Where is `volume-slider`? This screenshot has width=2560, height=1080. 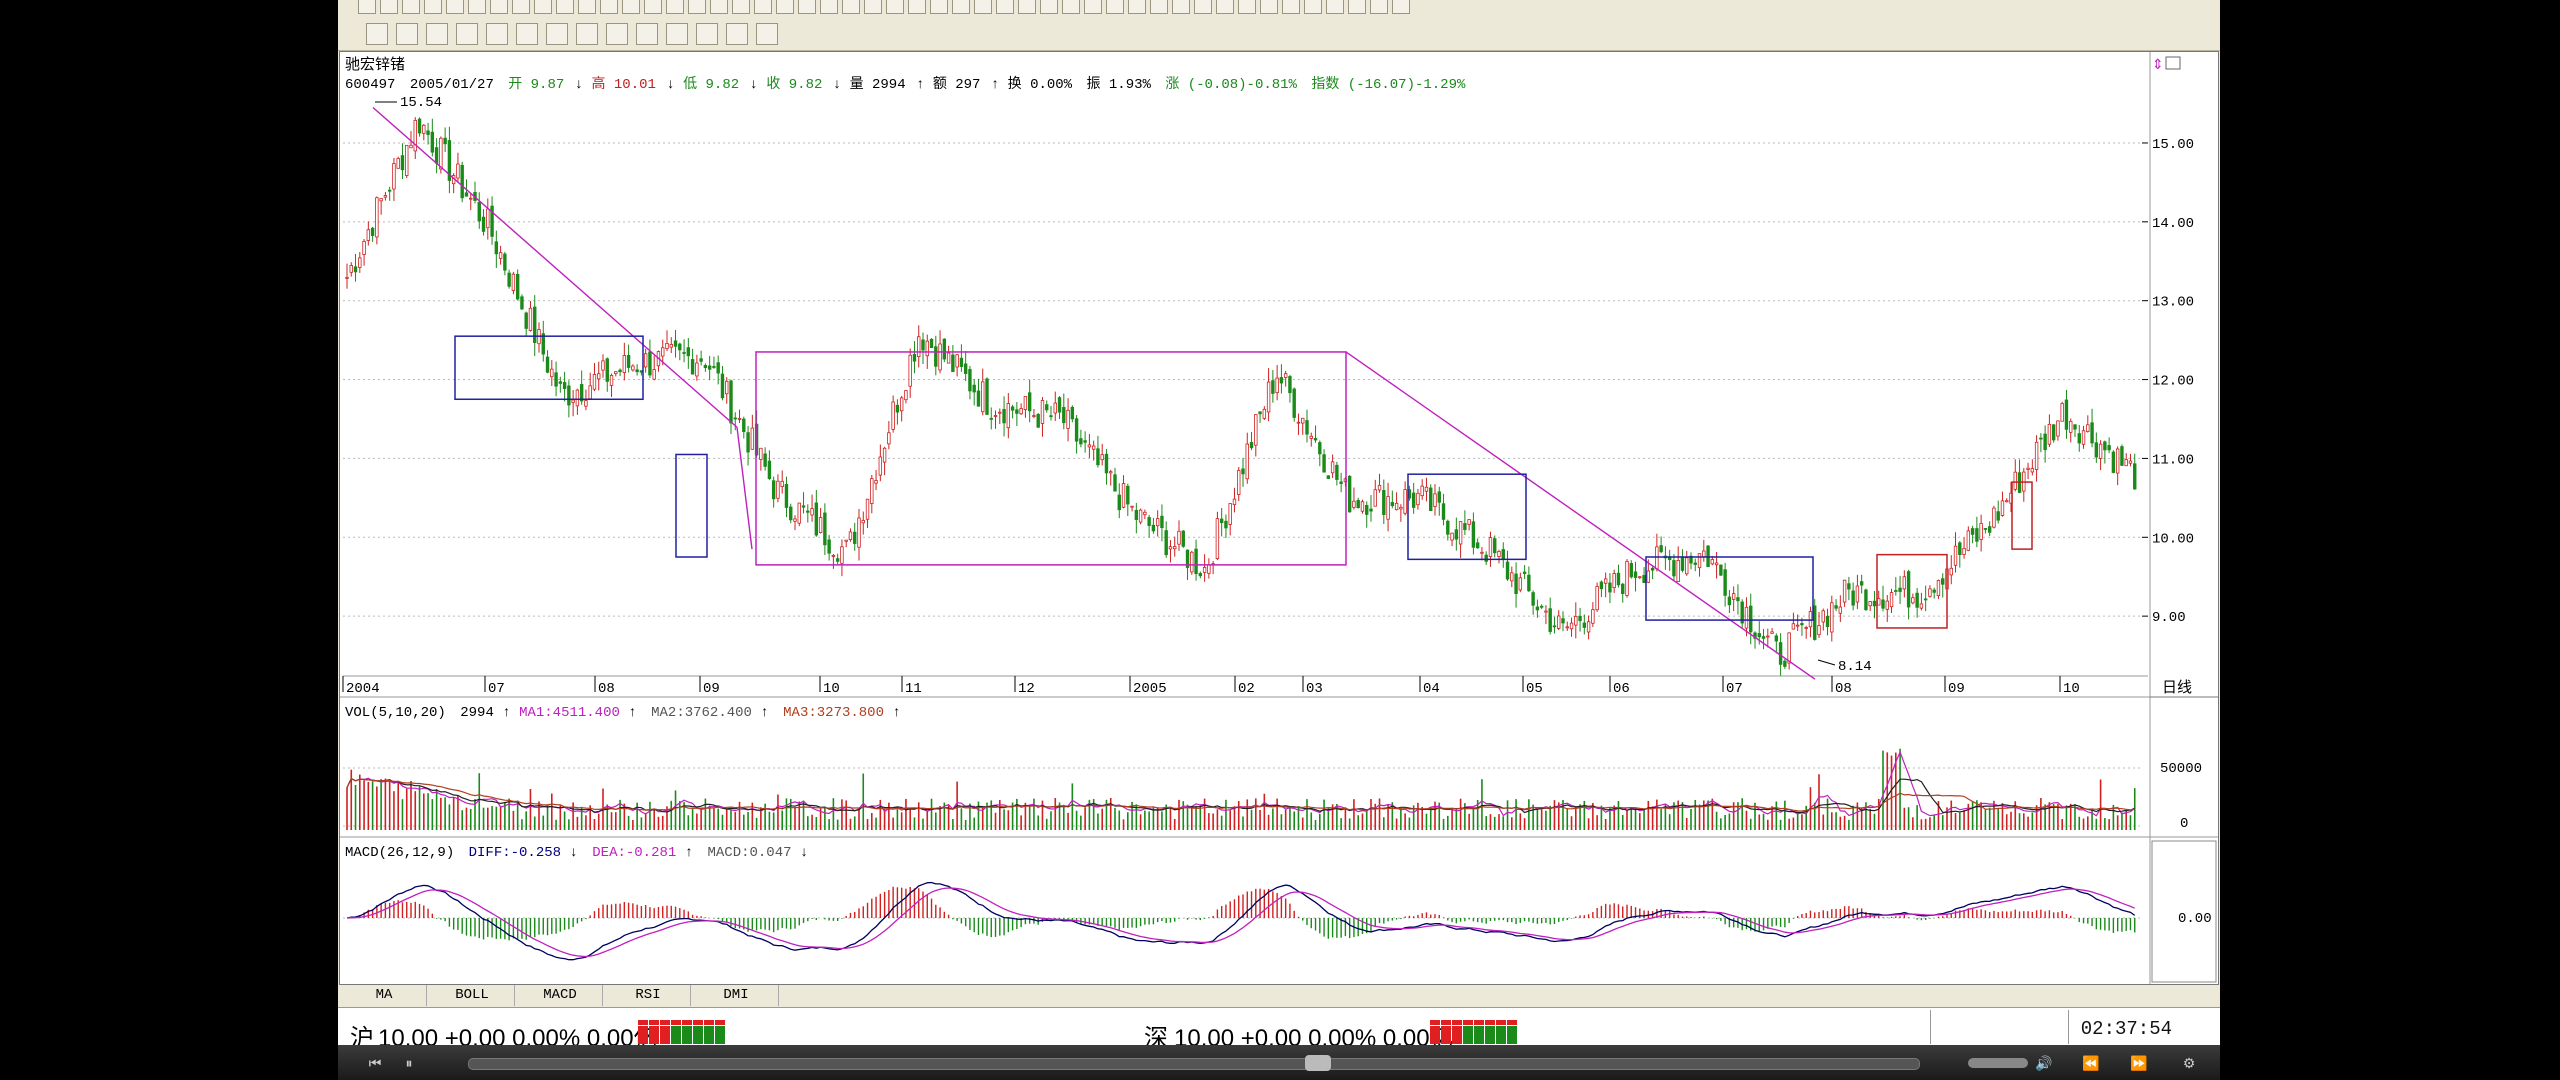
volume-slider is located at coordinates (1998, 1063).